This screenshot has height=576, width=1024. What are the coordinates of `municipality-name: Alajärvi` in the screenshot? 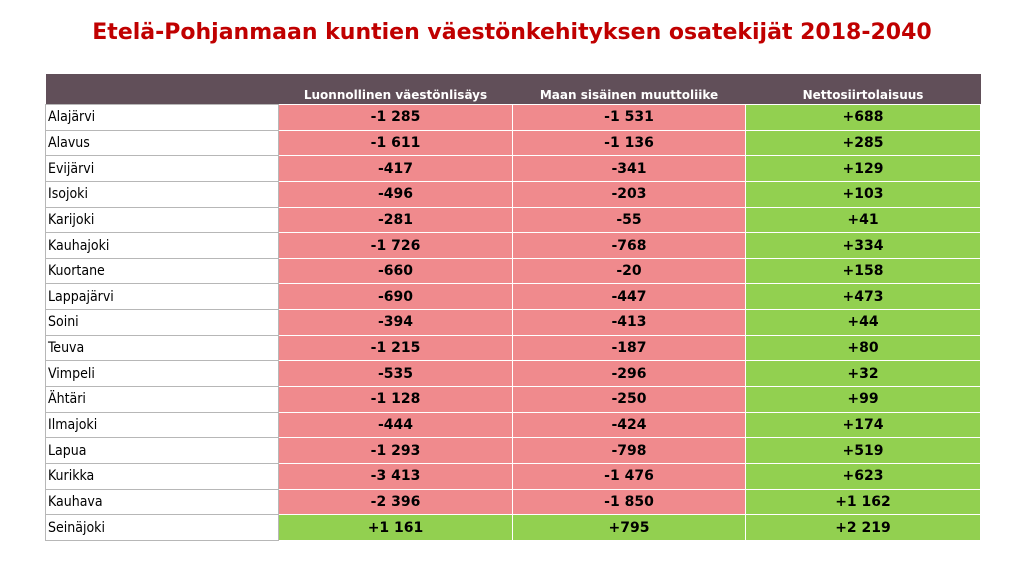 It's located at (162, 117).